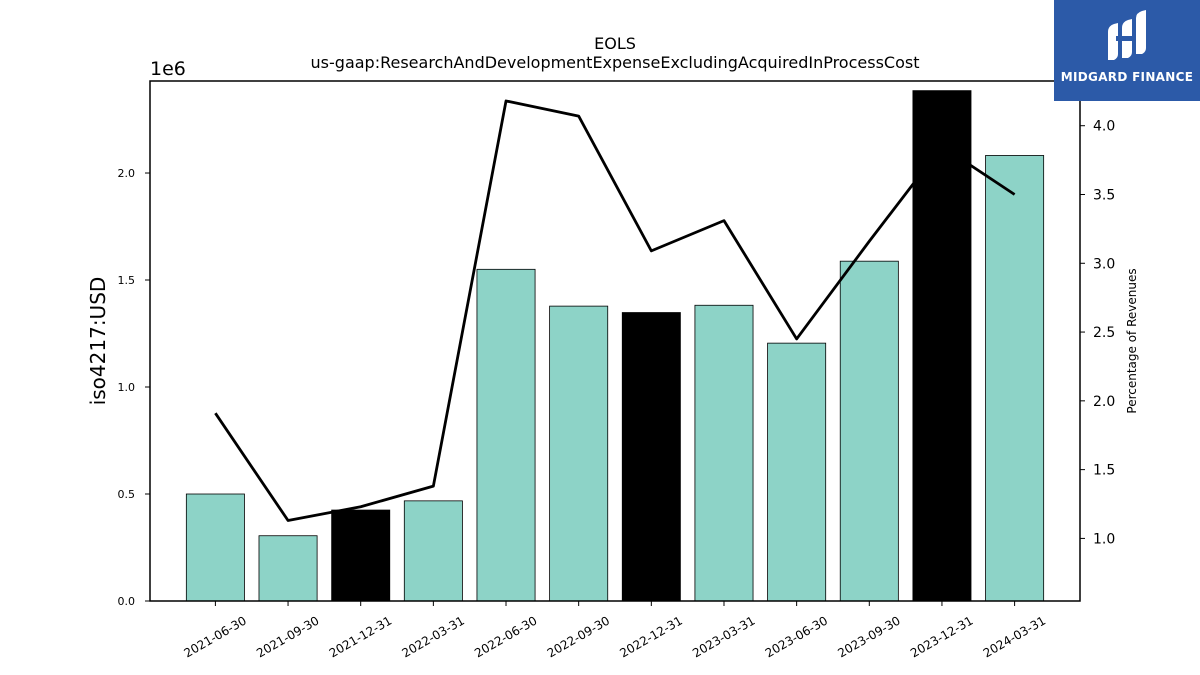 The height and width of the screenshot is (675, 1200). Describe the element at coordinates (127, 387) in the screenshot. I see `y-tick-label: 1.0` at that location.